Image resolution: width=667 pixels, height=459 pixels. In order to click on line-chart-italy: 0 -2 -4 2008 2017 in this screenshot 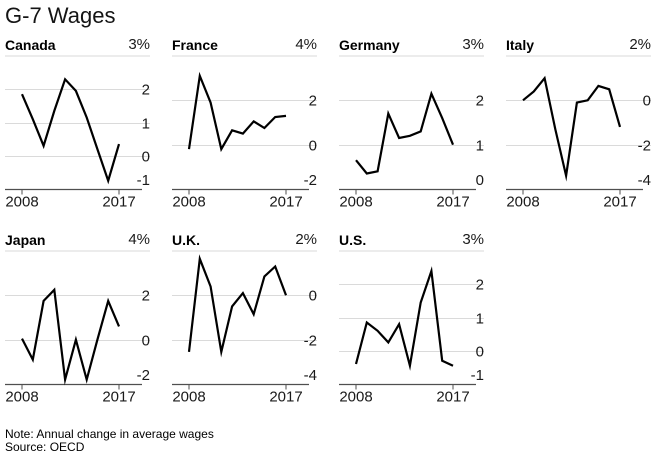, I will do `click(578, 133)`.